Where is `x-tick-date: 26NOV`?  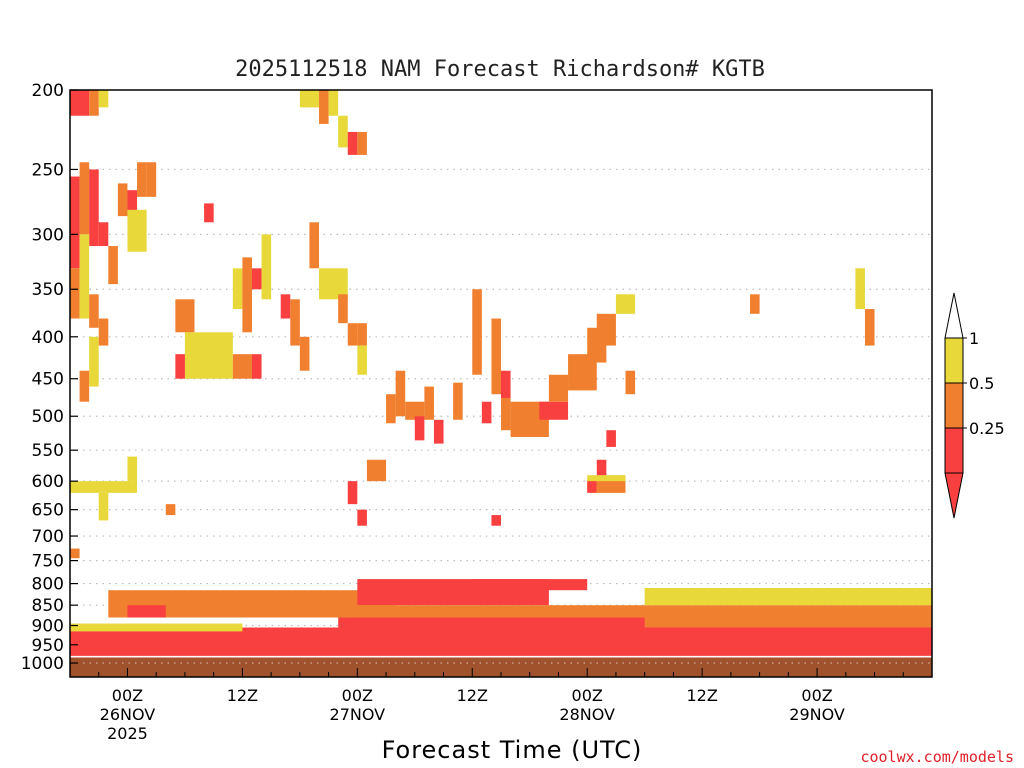 x-tick-date: 26NOV is located at coordinates (128, 714).